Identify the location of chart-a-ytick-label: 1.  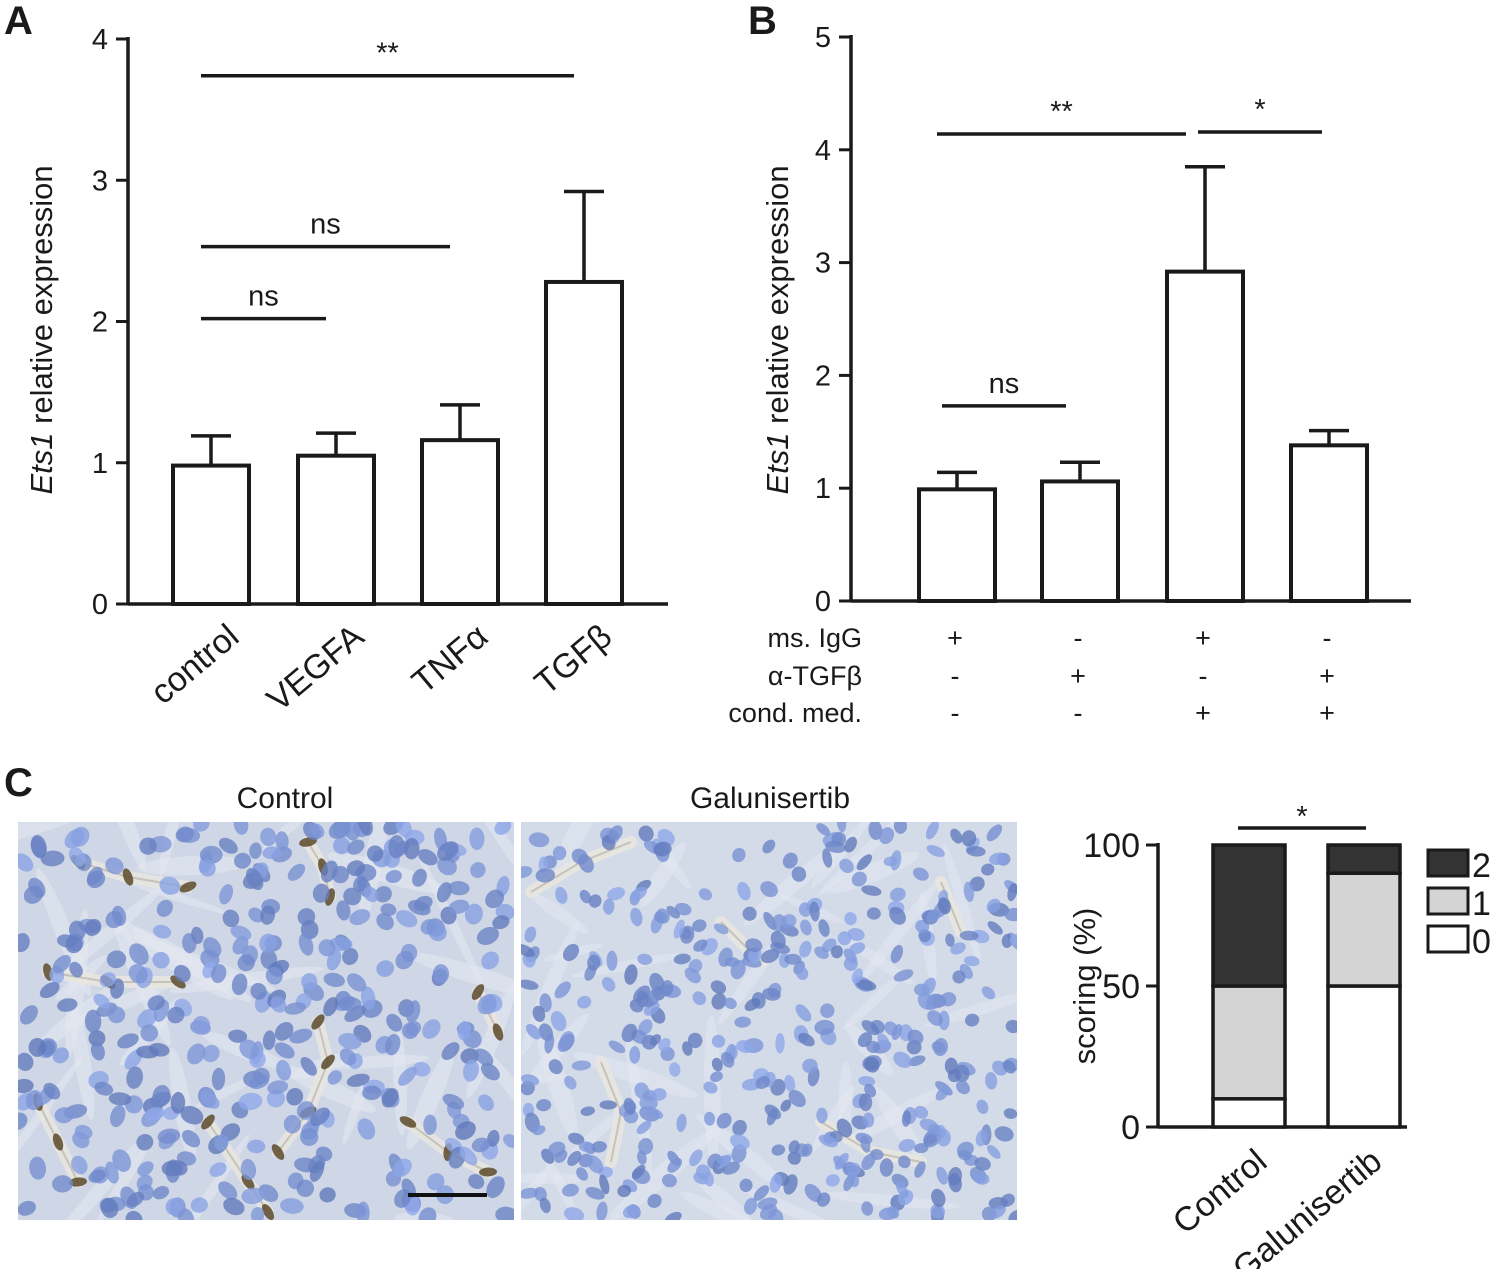
(100, 464).